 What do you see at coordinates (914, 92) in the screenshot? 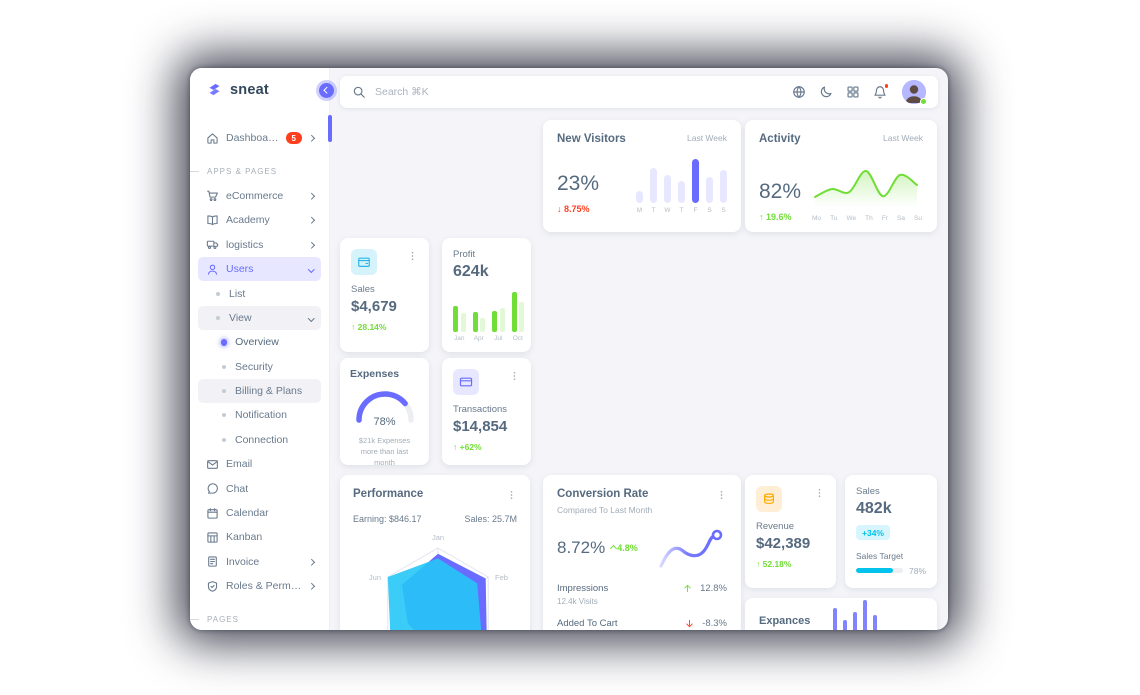
I see `avatar` at bounding box center [914, 92].